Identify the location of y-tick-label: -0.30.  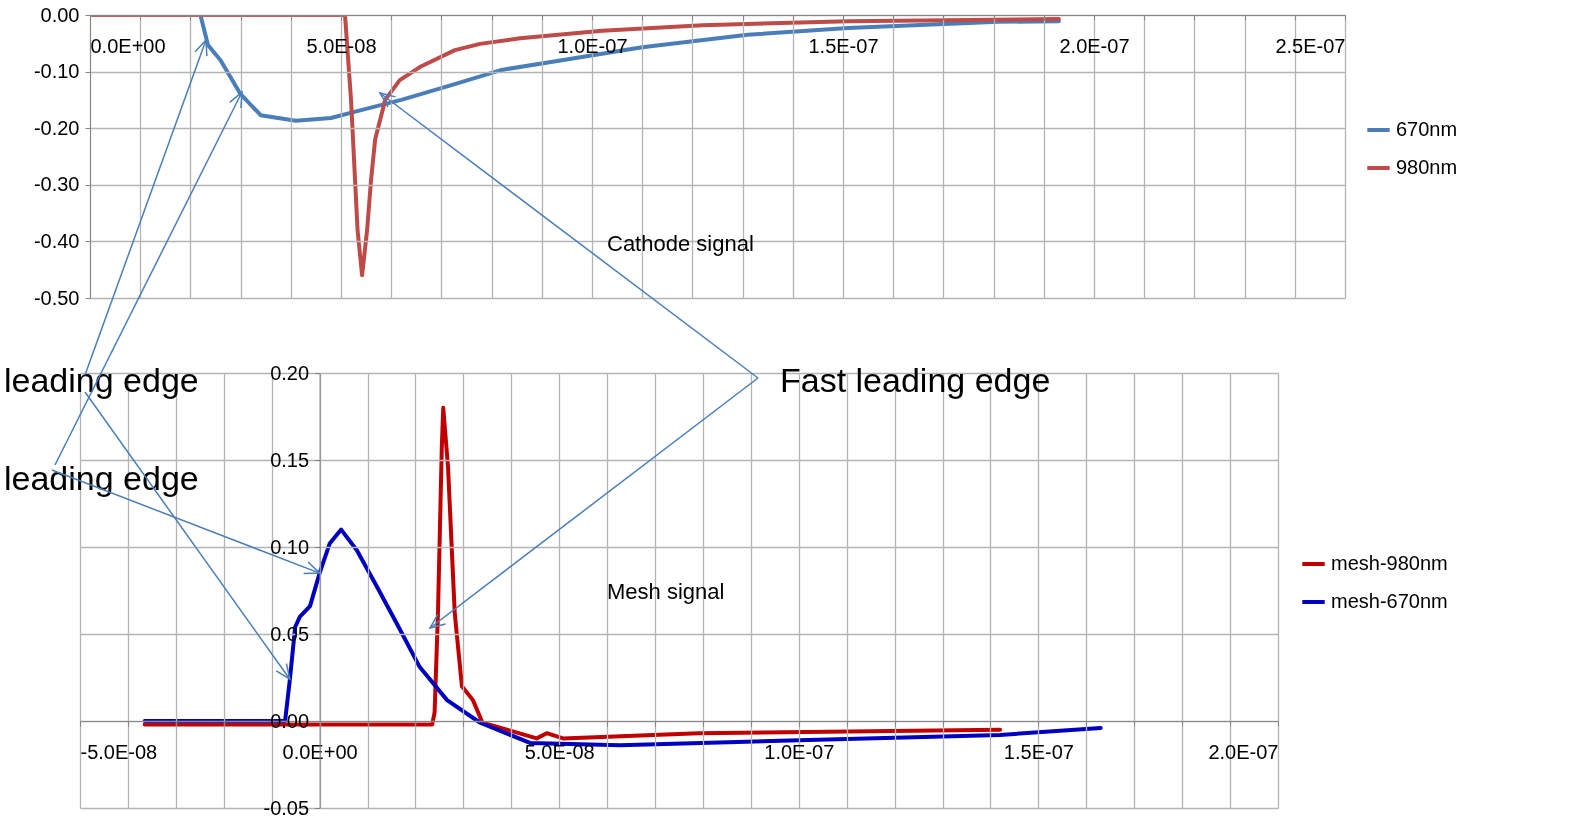
(56, 184).